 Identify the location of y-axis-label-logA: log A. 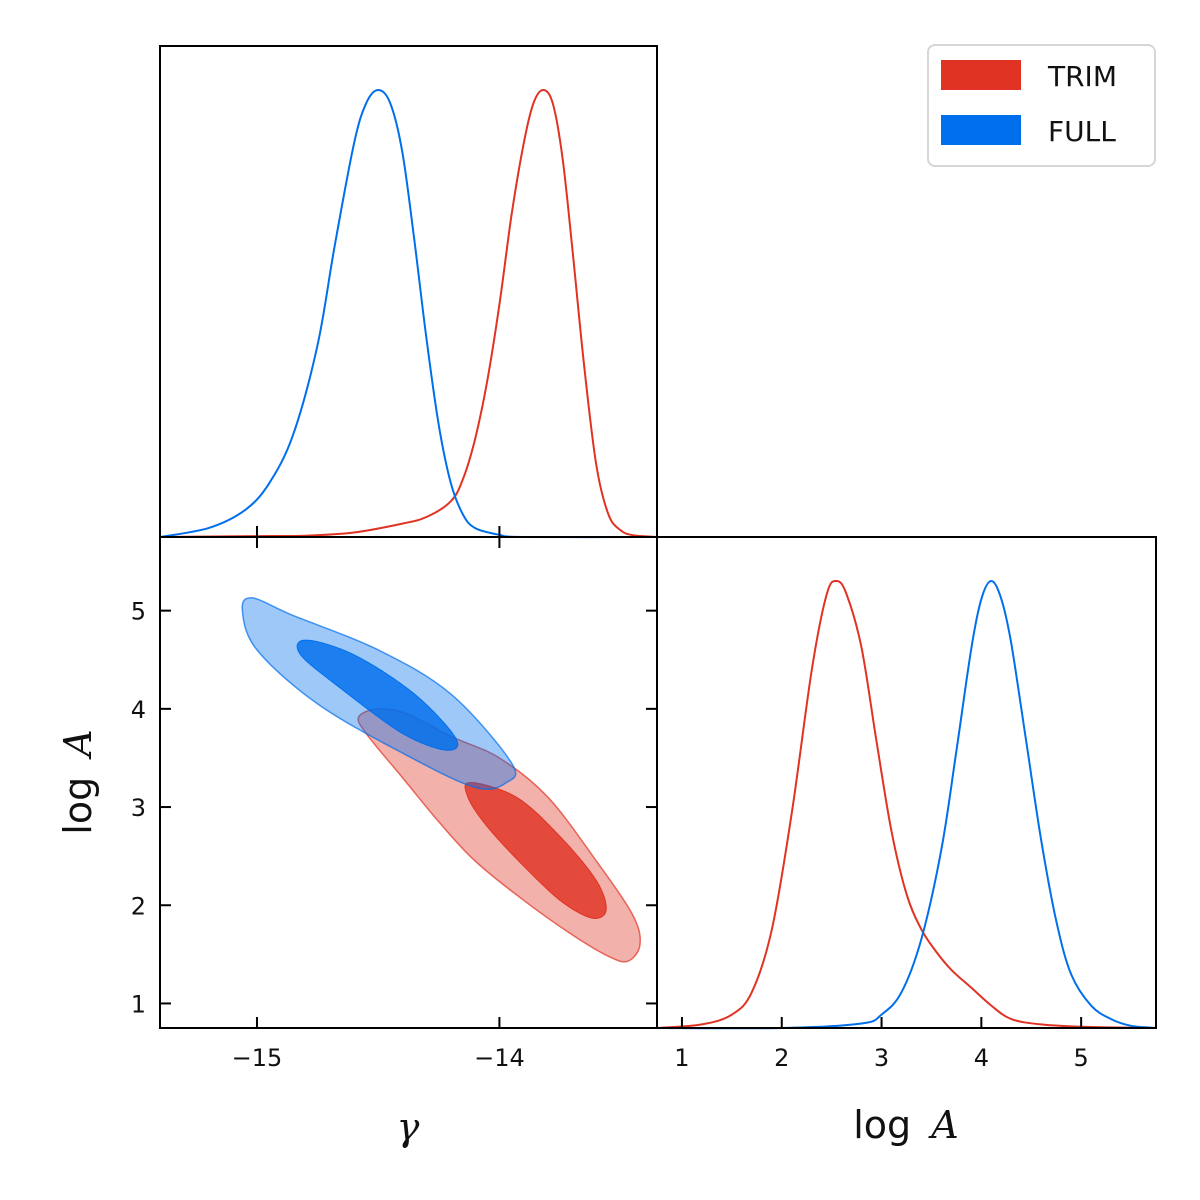
(78, 781).